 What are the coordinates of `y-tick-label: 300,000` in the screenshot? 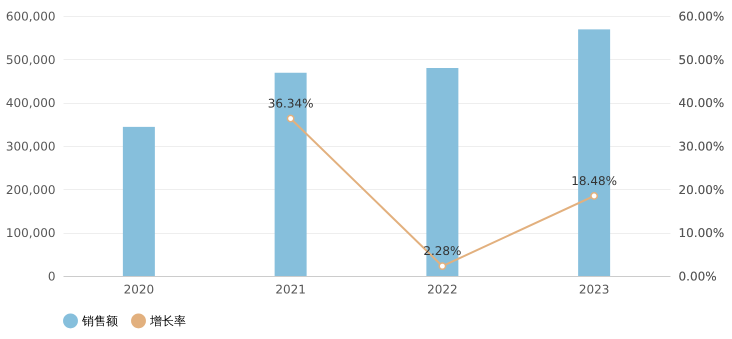 It's located at (31, 147).